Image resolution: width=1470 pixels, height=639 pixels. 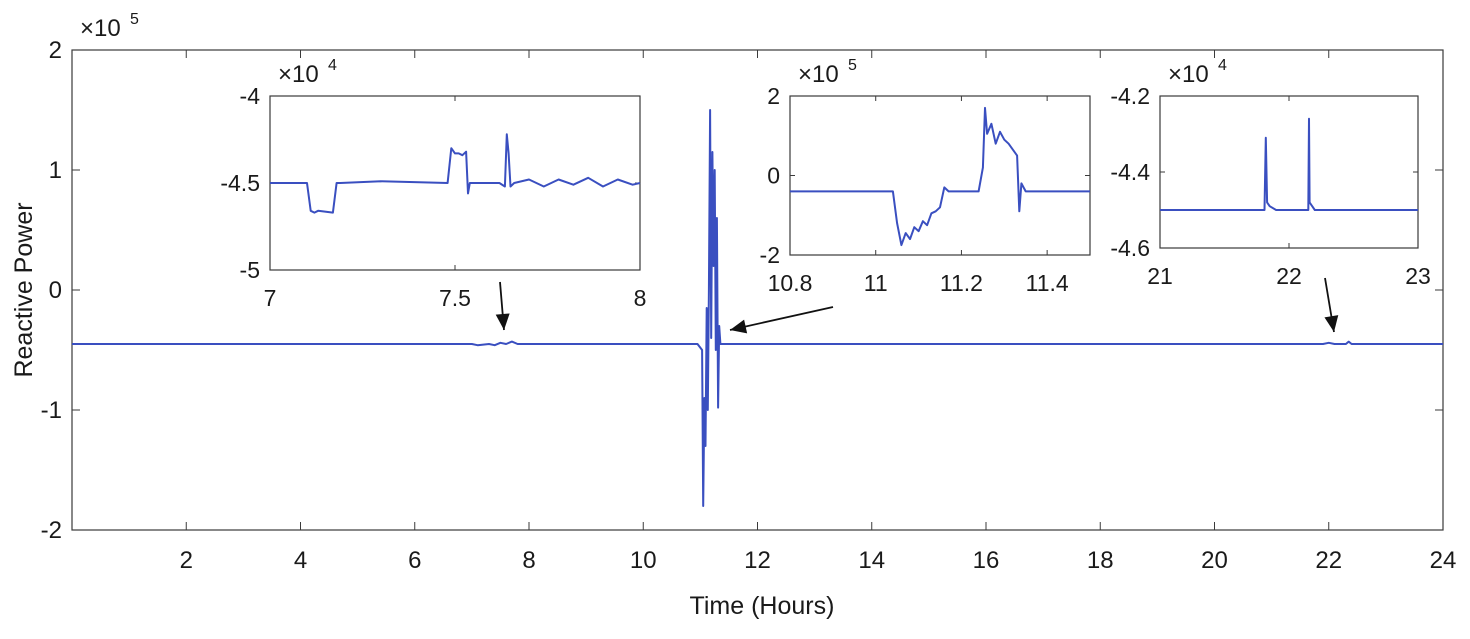 What do you see at coordinates (1047, 283) in the screenshot?
I see `x-tick-label: 11.4` at bounding box center [1047, 283].